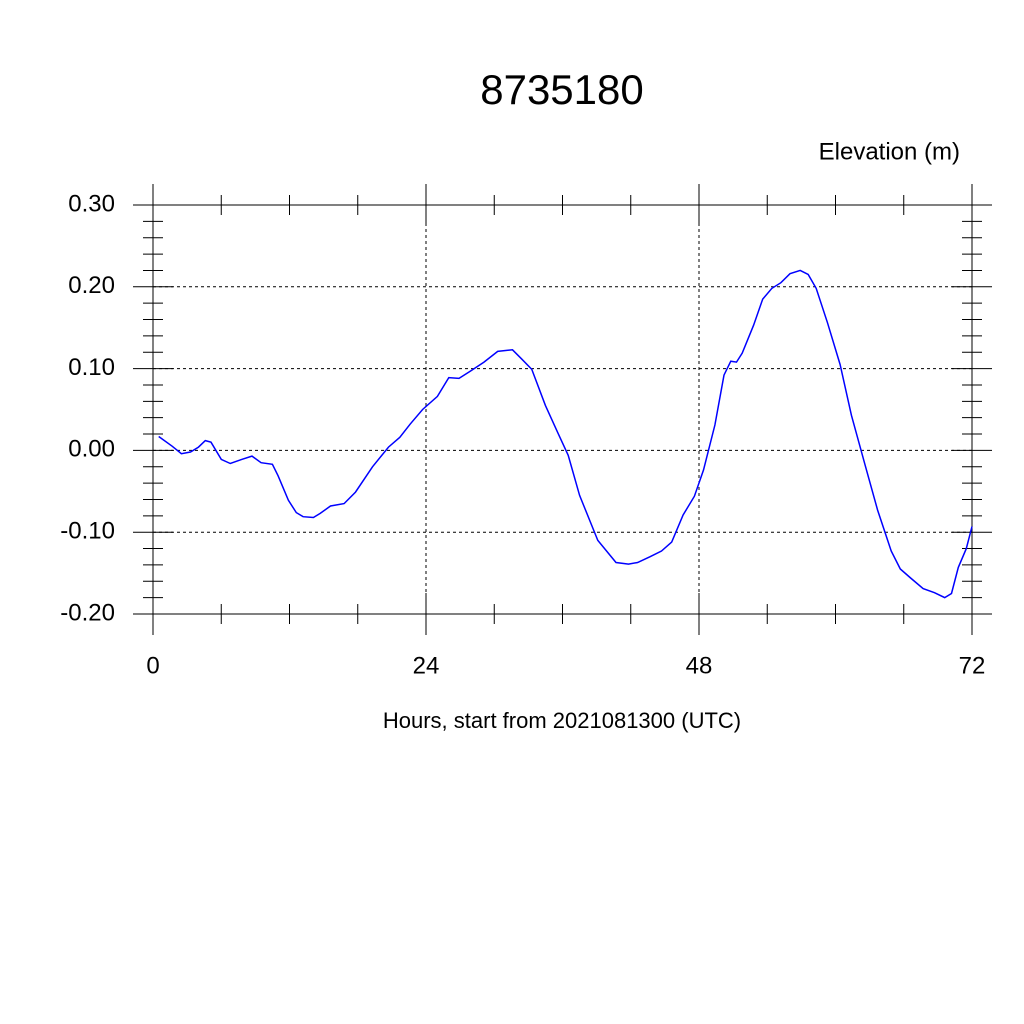  I want to click on y-tick-label: -0.20, so click(87, 612).